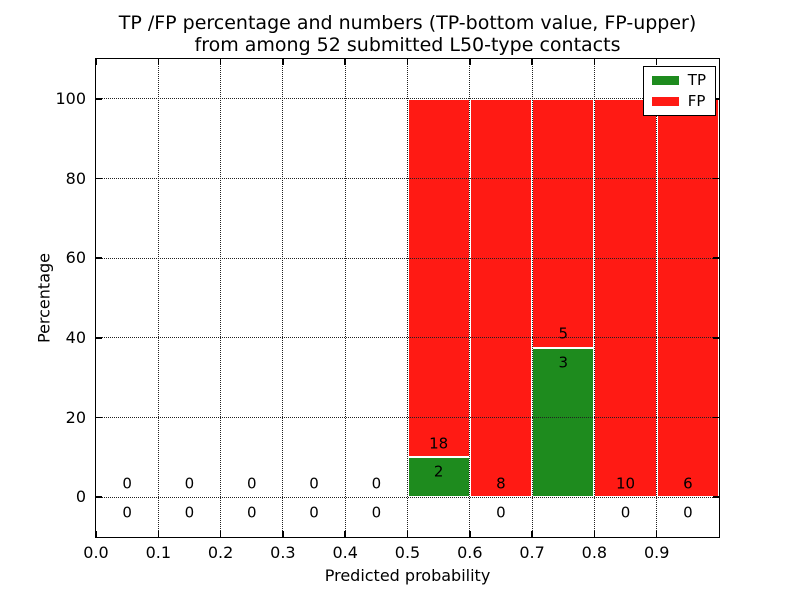 The width and height of the screenshot is (800, 600). Describe the element at coordinates (407, 552) in the screenshot. I see `x-tick-label: 0.5` at that location.